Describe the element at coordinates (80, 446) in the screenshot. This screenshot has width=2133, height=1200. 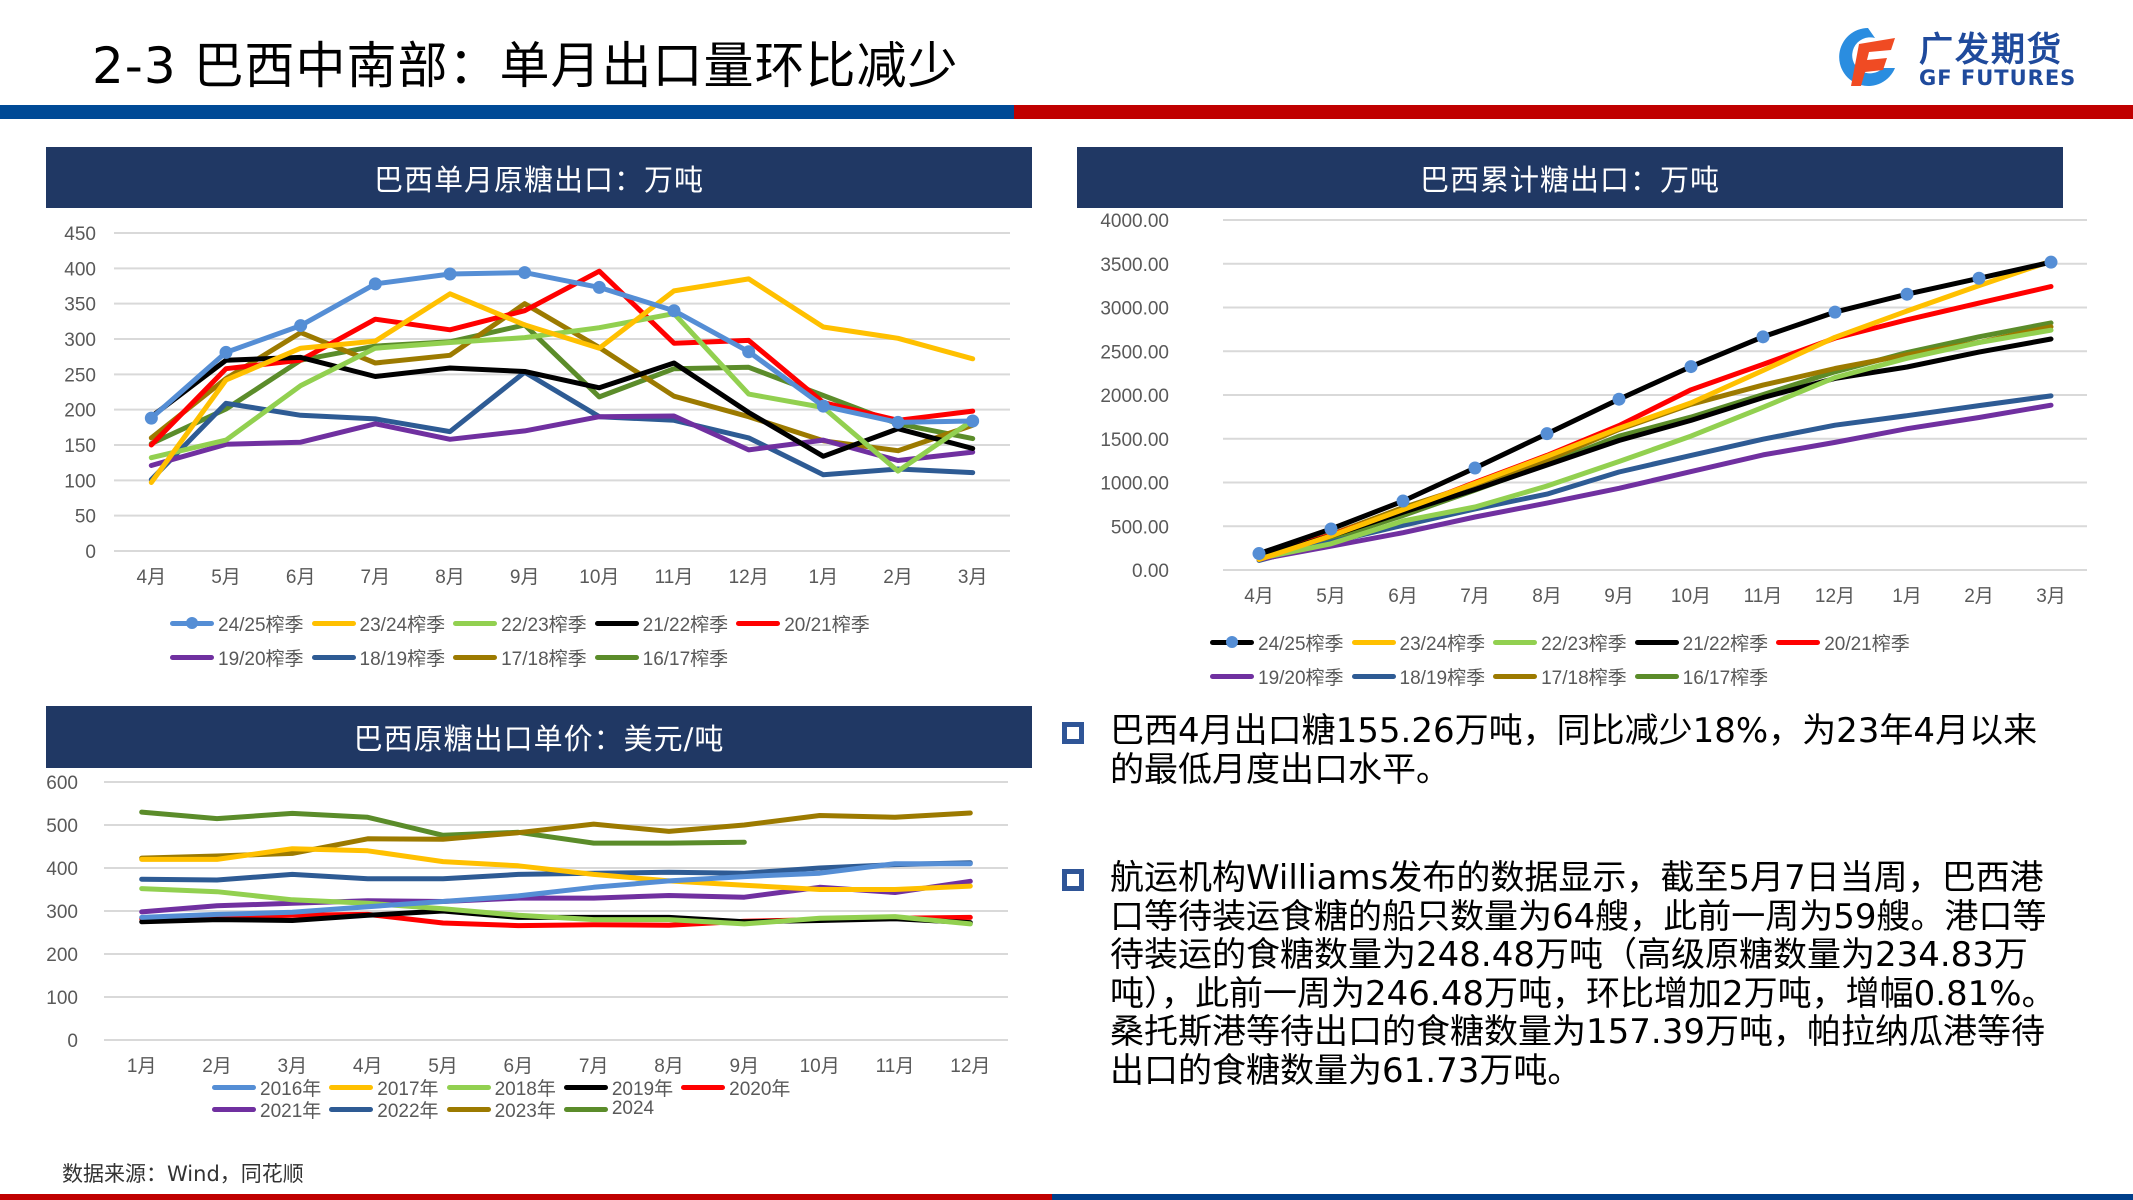
I see `y-tick-label: 150` at that location.